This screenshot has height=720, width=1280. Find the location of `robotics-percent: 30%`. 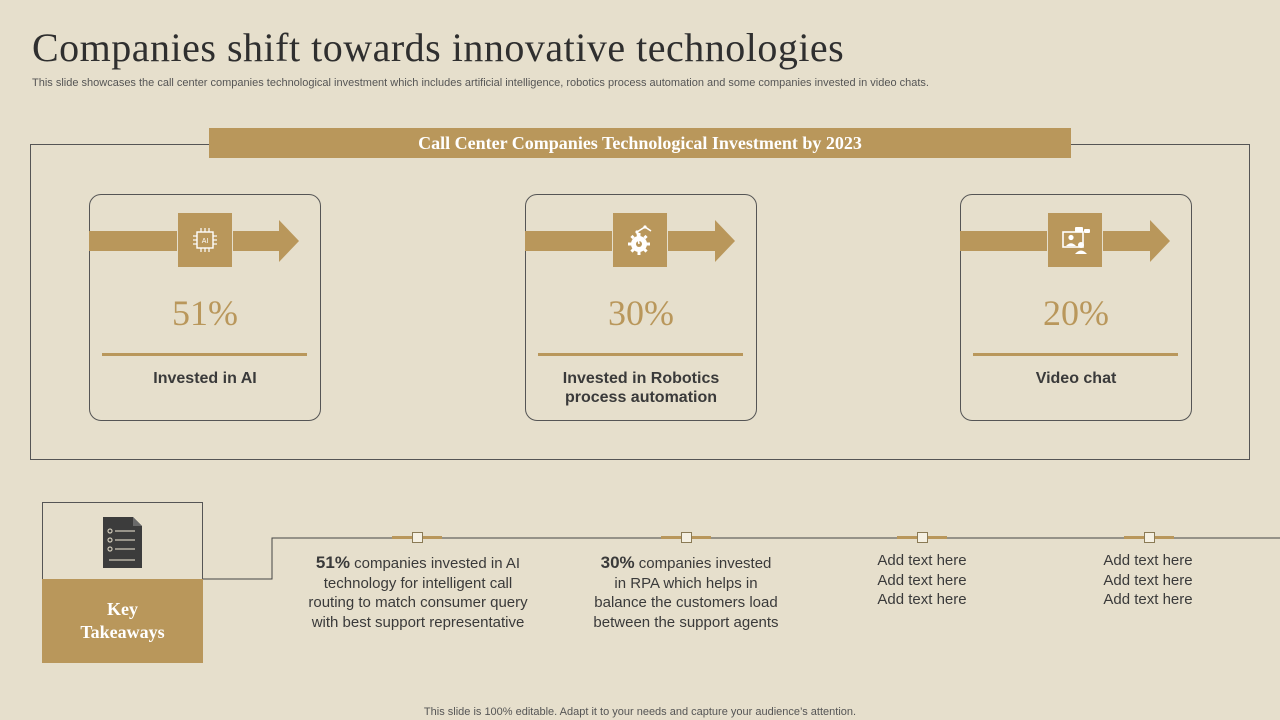

robotics-percent: 30% is located at coordinates (641, 313).